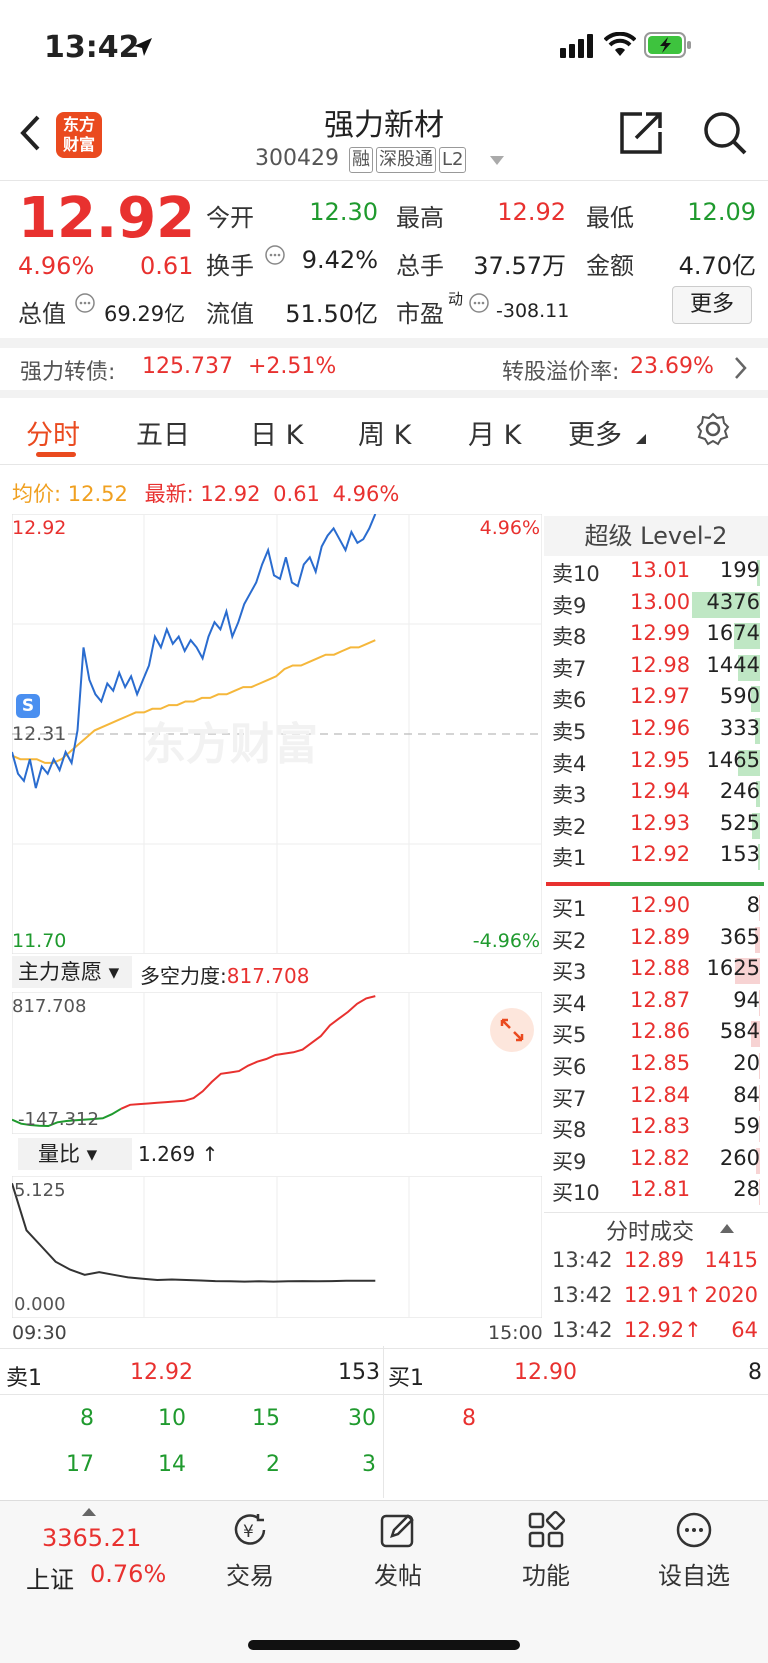 This screenshot has width=768, height=1663. I want to click on trade-time: 13:42, so click(582, 1330).